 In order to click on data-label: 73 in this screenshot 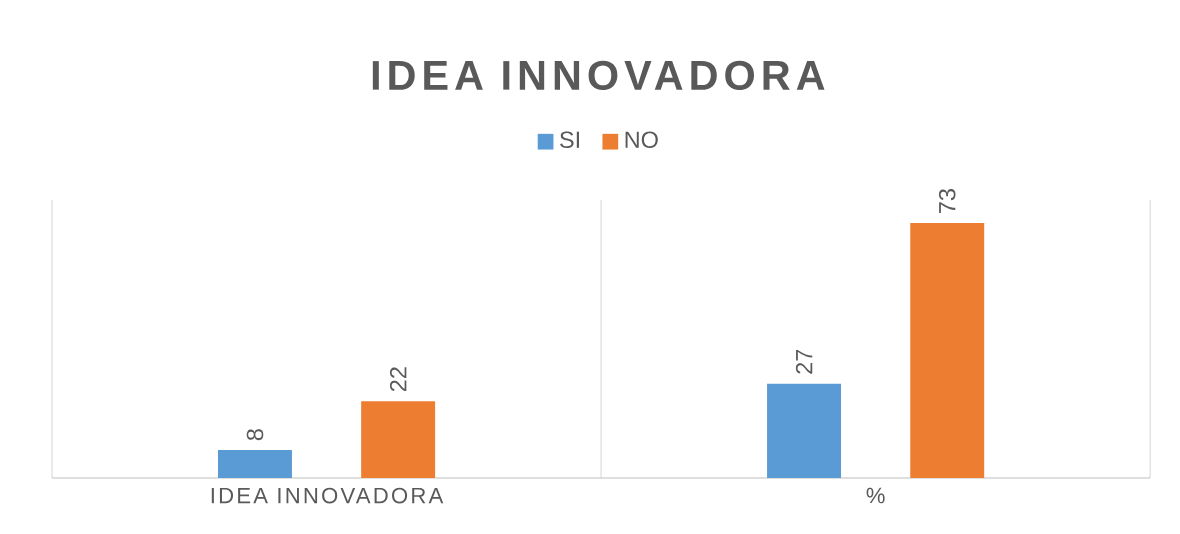, I will do `click(947, 201)`.